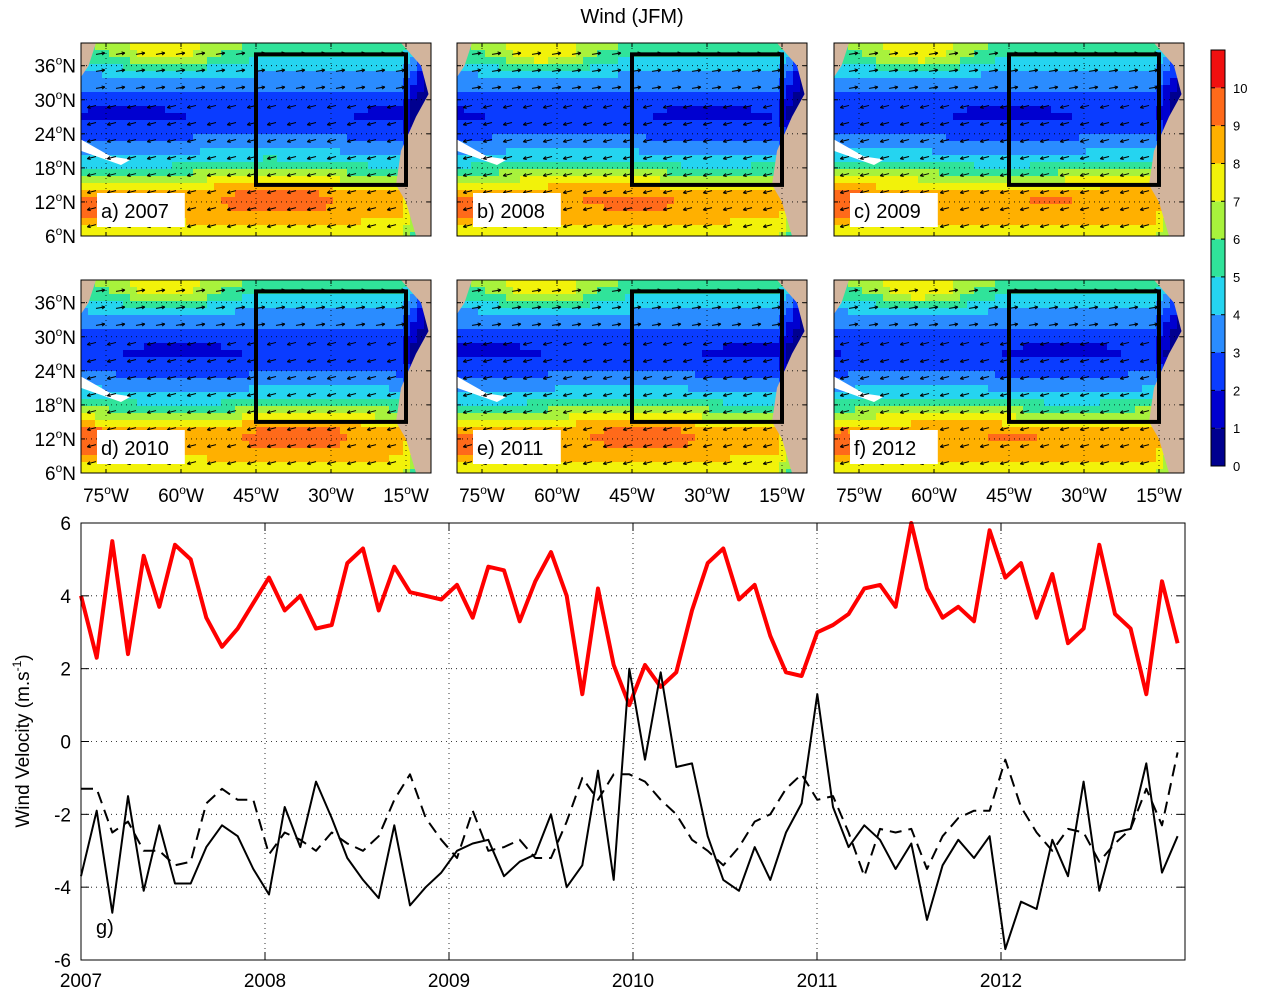 The height and width of the screenshot is (998, 1262). I want to click on y-tick-label: 2, so click(65, 670).